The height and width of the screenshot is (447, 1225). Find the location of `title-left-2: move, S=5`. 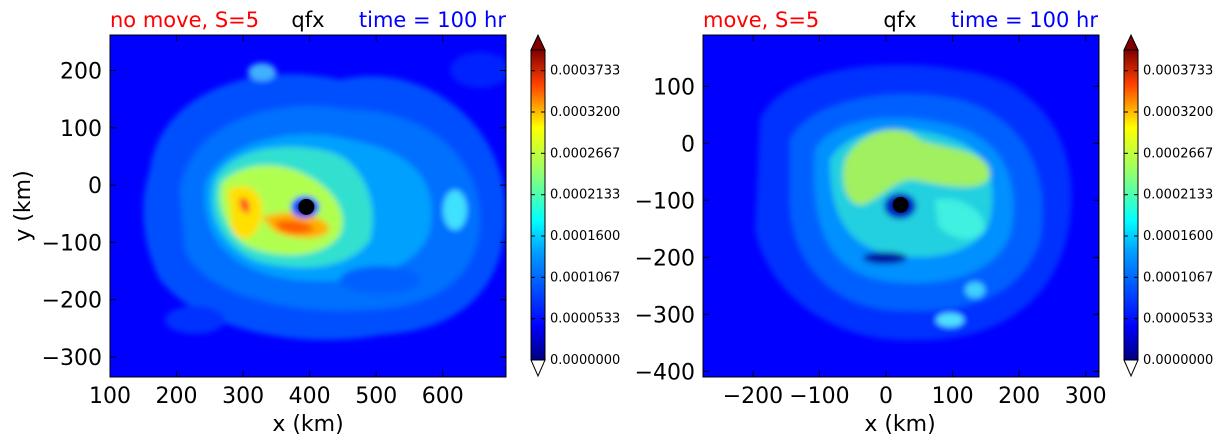

title-left-2: move, S=5 is located at coordinates (761, 20).